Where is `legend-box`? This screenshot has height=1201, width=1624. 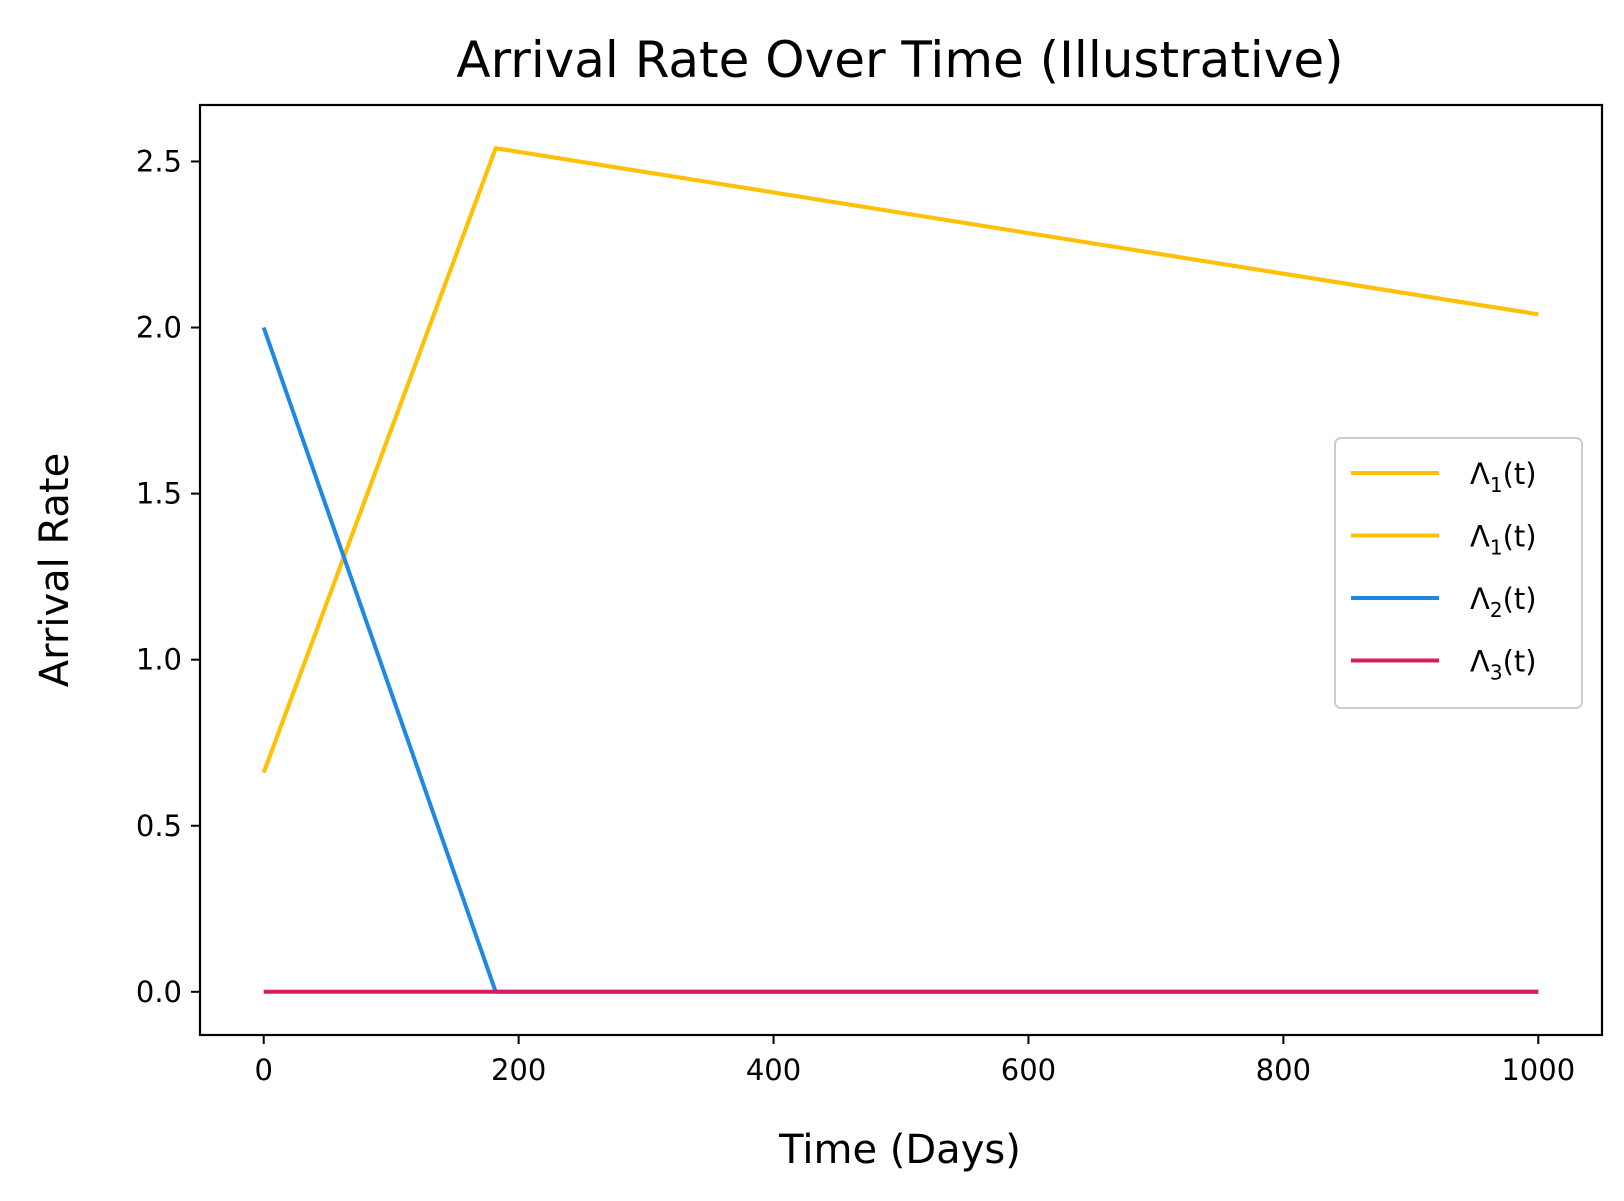 legend-box is located at coordinates (1458, 573).